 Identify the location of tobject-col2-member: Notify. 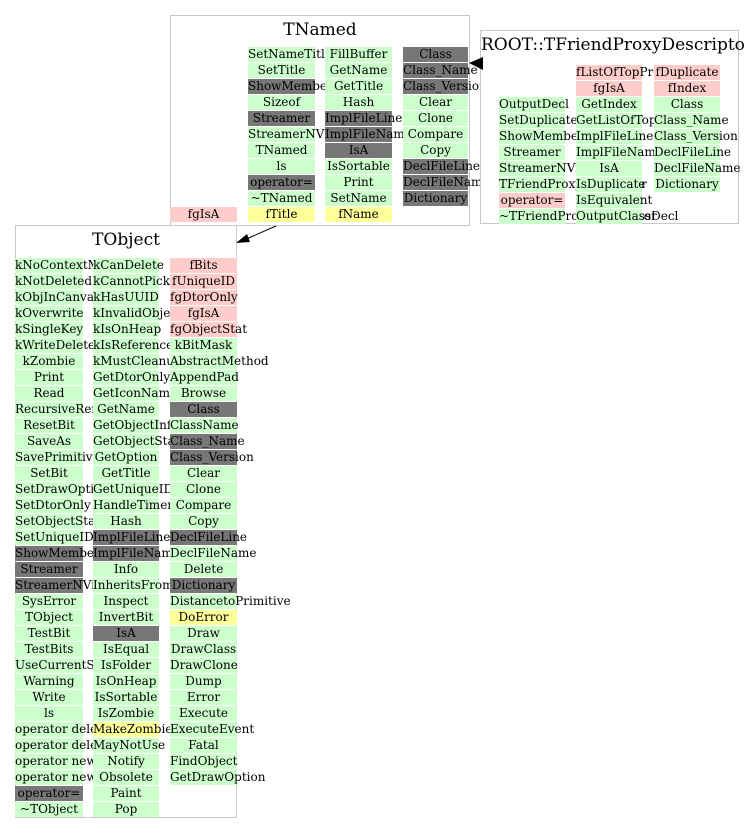
(126, 761).